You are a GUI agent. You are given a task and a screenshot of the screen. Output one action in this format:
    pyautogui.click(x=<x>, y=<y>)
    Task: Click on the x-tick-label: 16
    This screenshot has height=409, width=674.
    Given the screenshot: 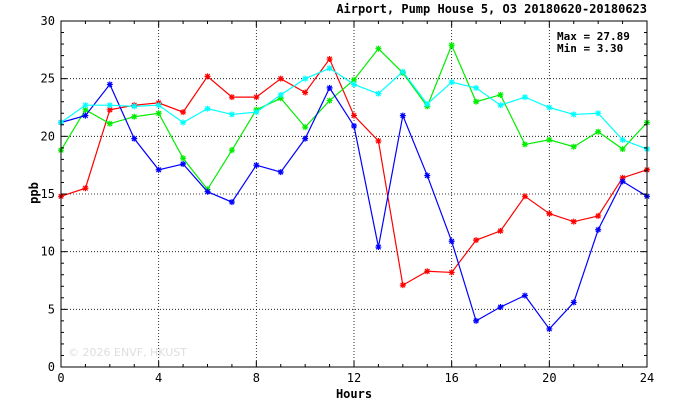 What is the action you would take?
    pyautogui.click(x=451, y=378)
    